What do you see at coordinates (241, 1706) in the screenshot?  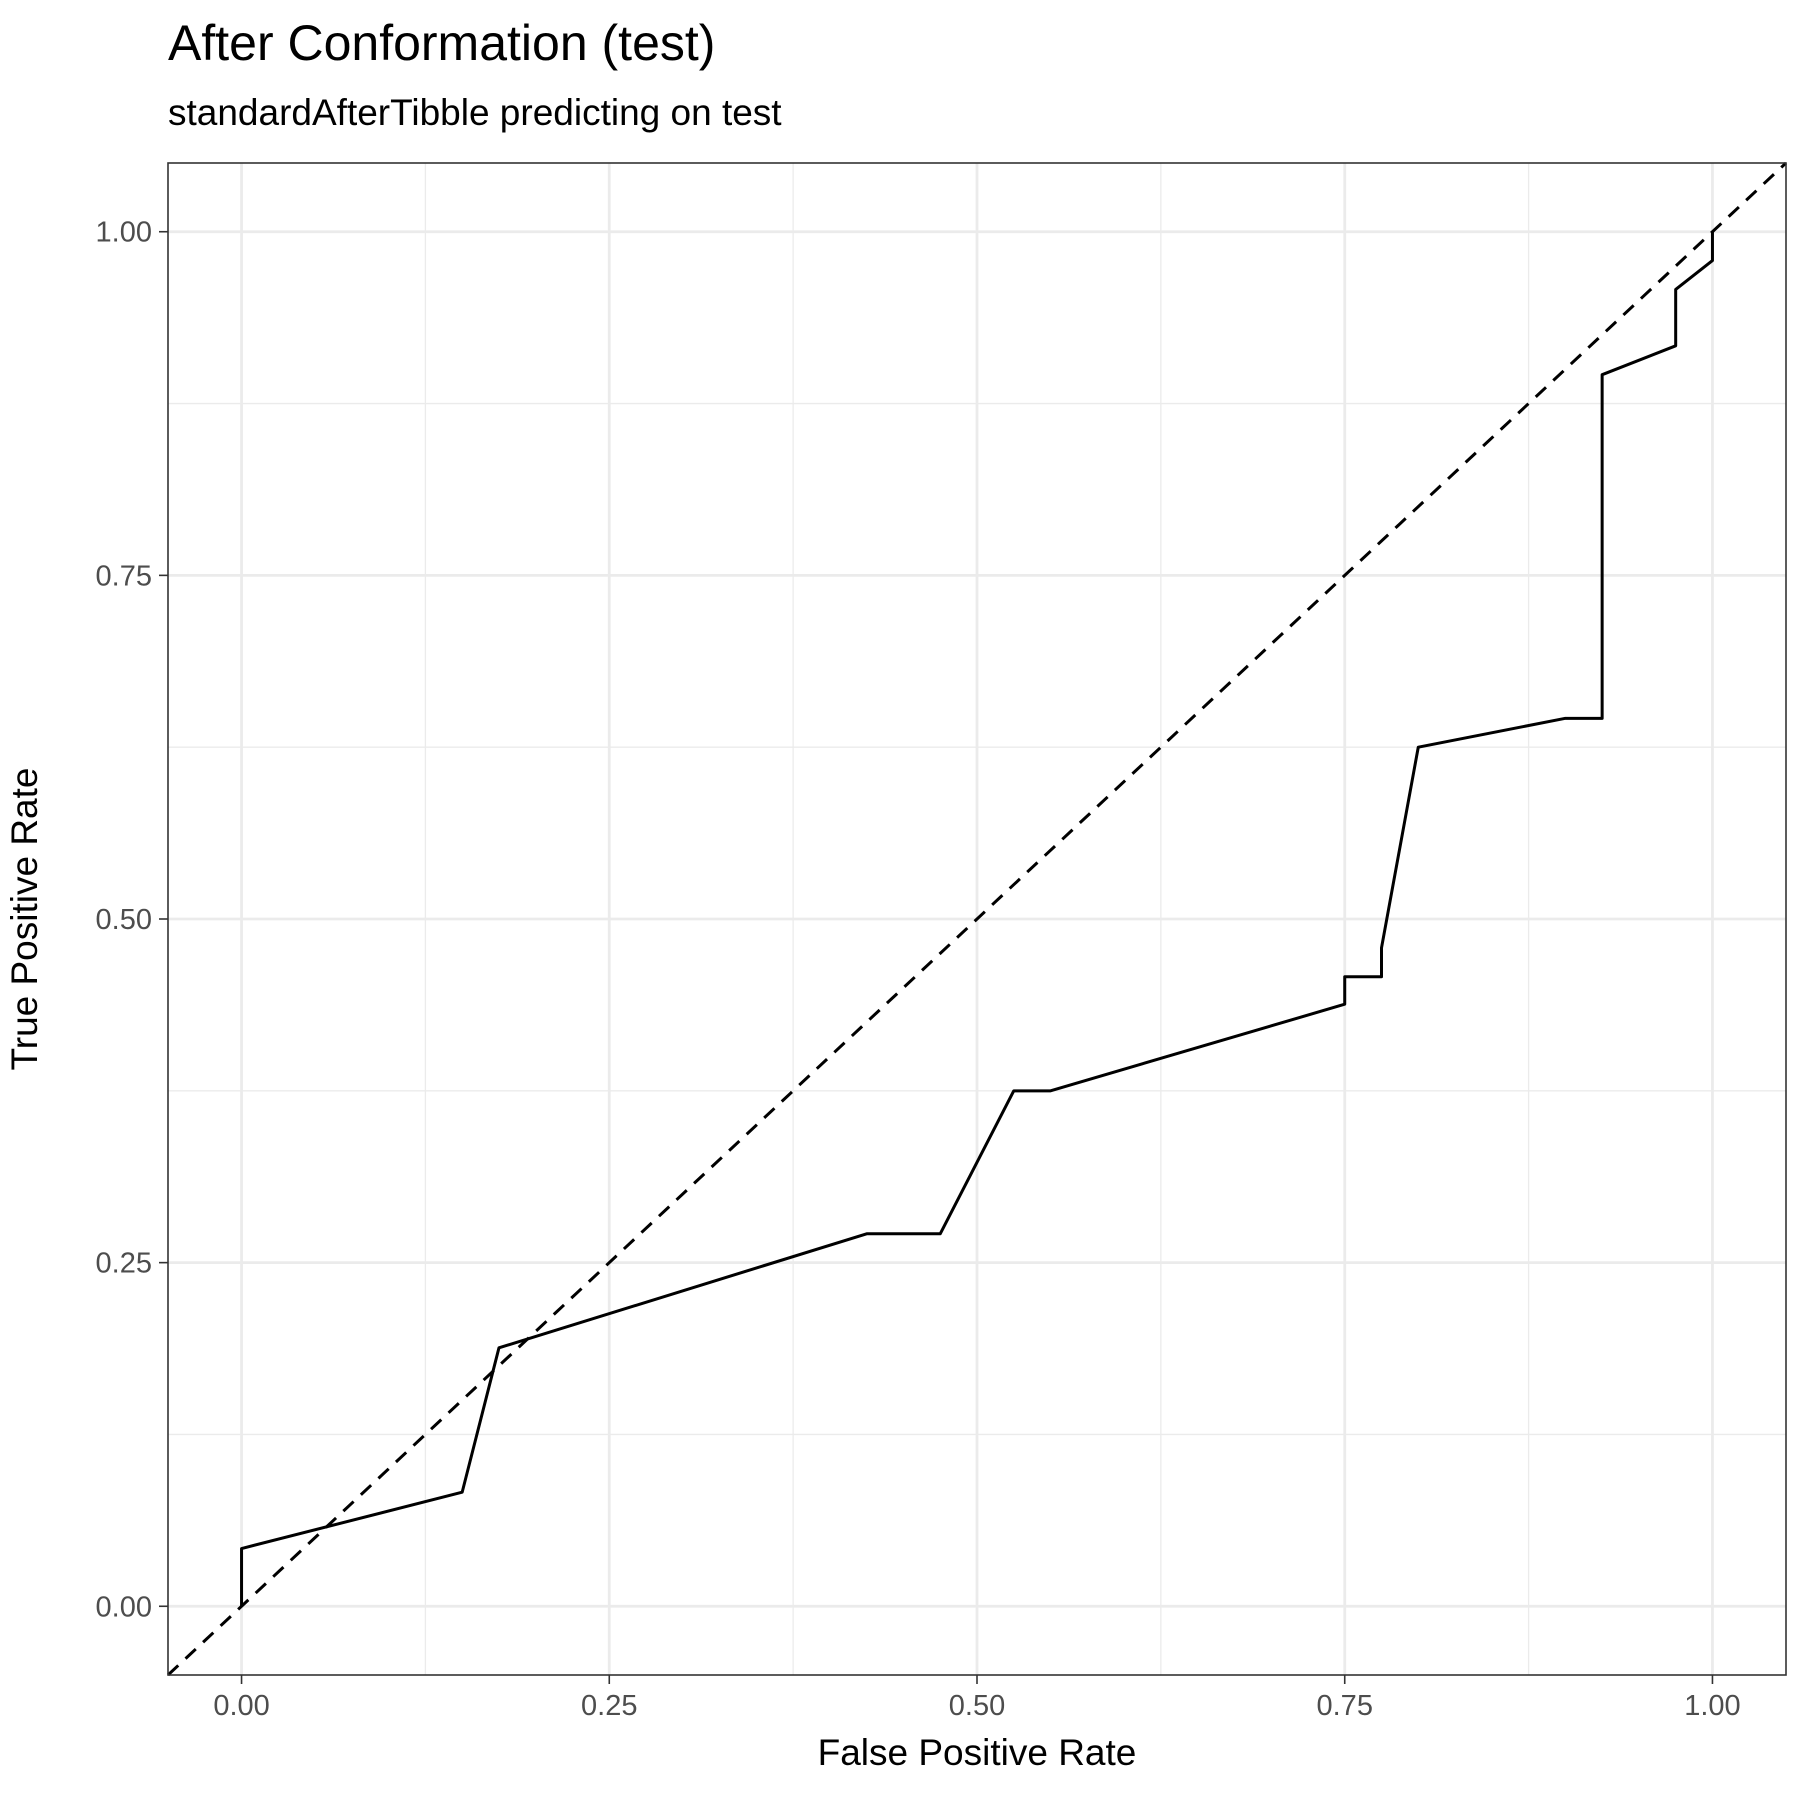 I see `x-tick-label: 0.00` at bounding box center [241, 1706].